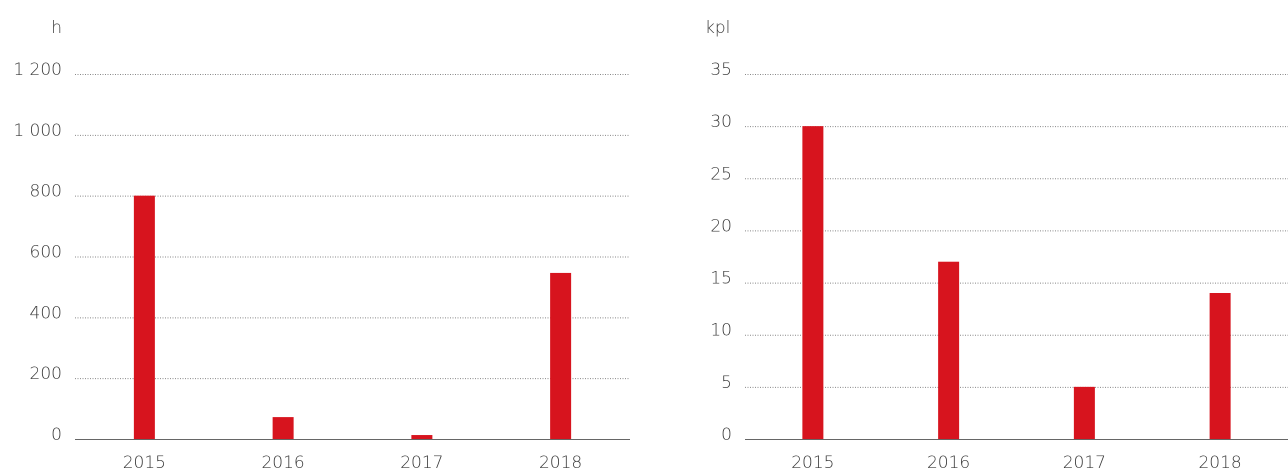  Describe the element at coordinates (717, 28) in the screenshot. I see `y-axis-unit: kpl` at that location.